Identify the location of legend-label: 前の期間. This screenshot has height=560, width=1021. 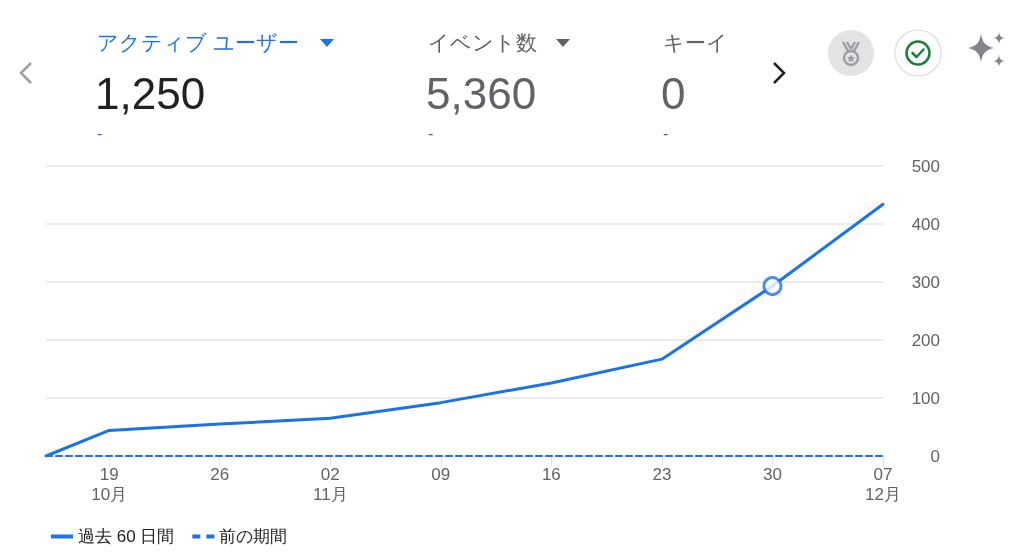
(253, 536).